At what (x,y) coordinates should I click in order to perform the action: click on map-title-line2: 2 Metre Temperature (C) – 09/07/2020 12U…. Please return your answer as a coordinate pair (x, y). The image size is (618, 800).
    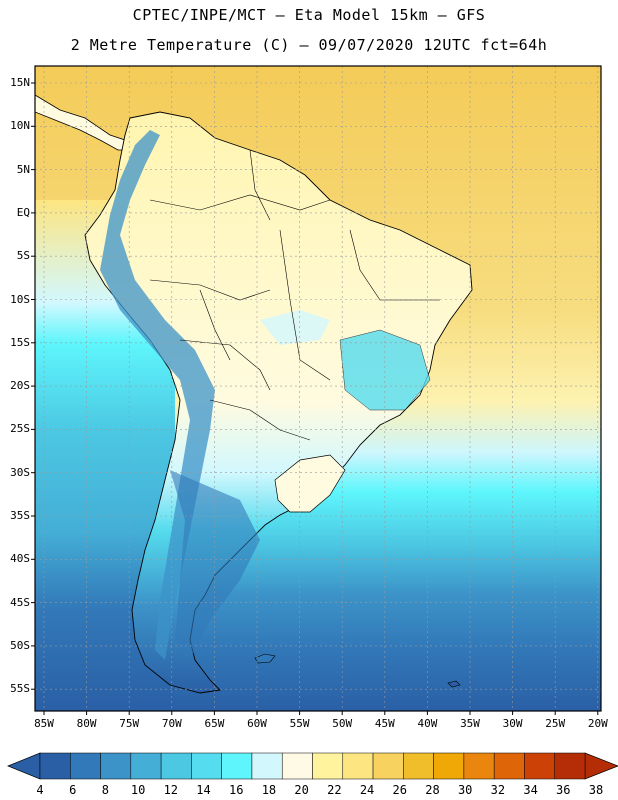
    Looking at the image, I should click on (309, 45).